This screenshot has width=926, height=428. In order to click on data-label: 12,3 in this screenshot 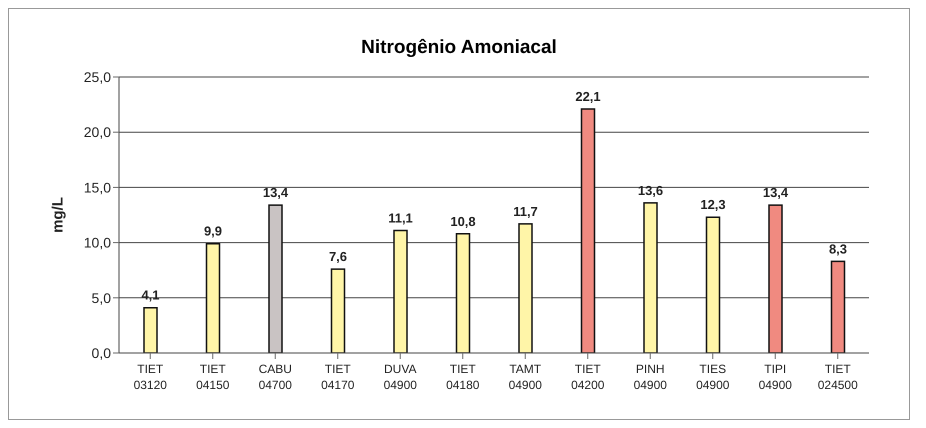, I will do `click(713, 204)`.